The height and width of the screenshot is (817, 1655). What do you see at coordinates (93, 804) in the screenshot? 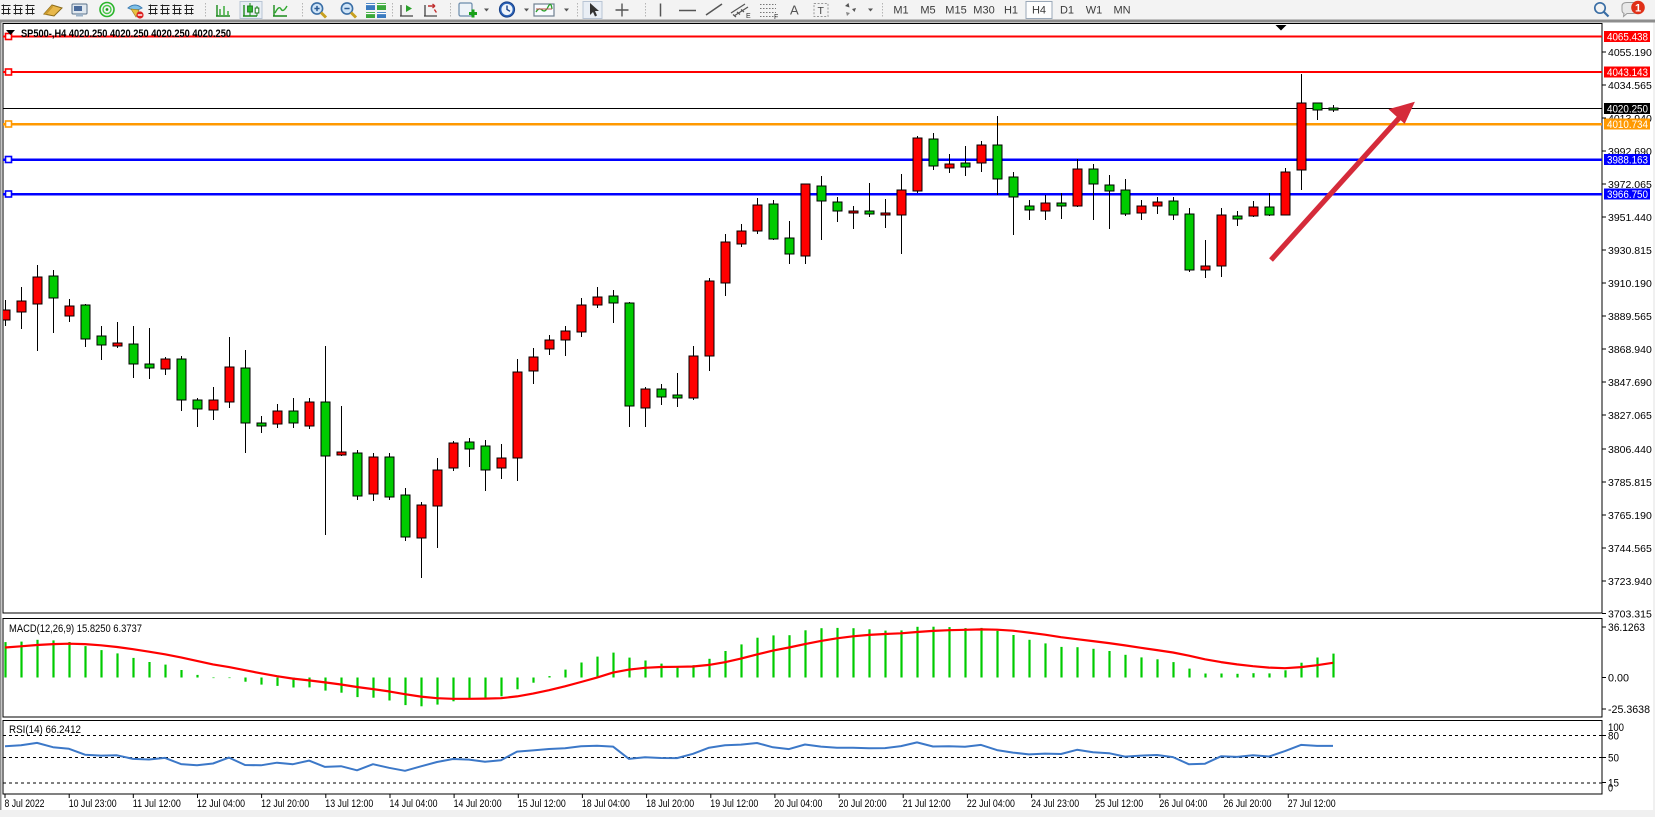
I see `svg-text: 10 Jul 23:00` at bounding box center [93, 804].